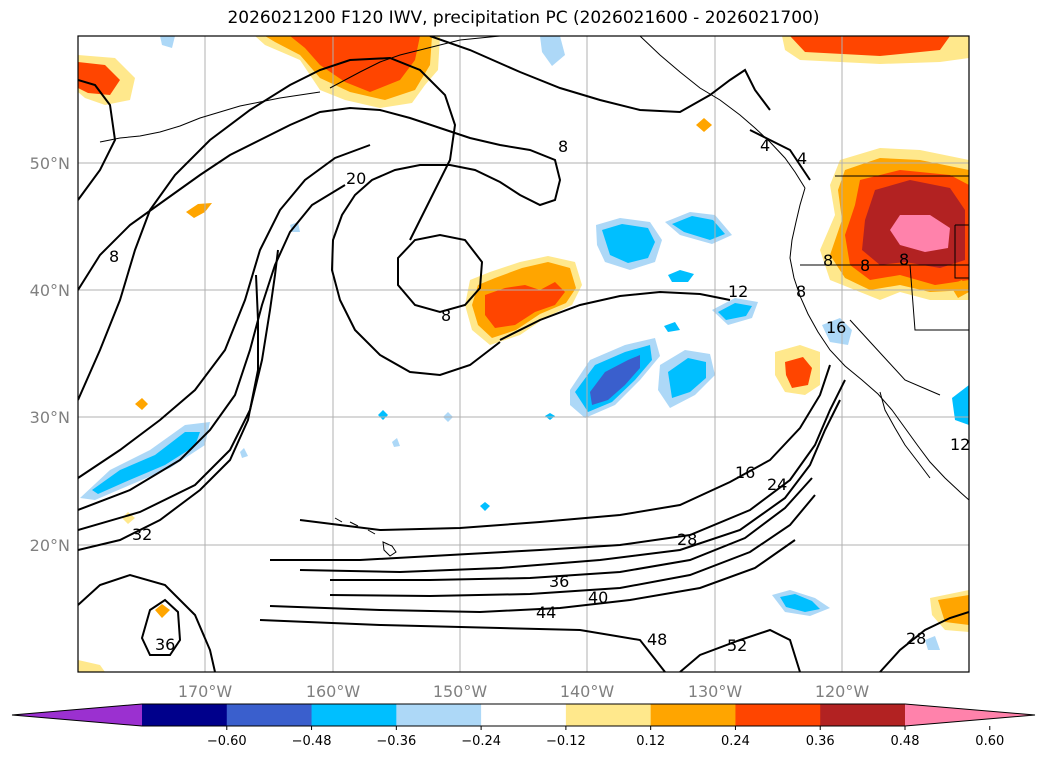  I want to click on contour-label-2: 20, so click(356, 178).